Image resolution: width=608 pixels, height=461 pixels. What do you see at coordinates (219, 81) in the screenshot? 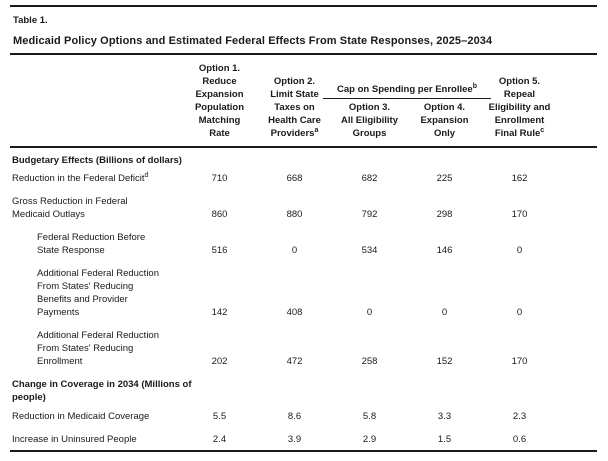
I see `header-line: Reduce` at bounding box center [219, 81].